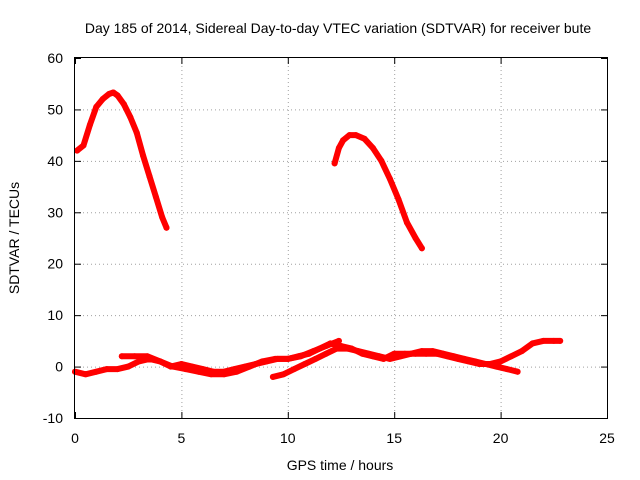 This screenshot has width=640, height=480. I want to click on x-axis-label: GPS time / hours, so click(340, 465).